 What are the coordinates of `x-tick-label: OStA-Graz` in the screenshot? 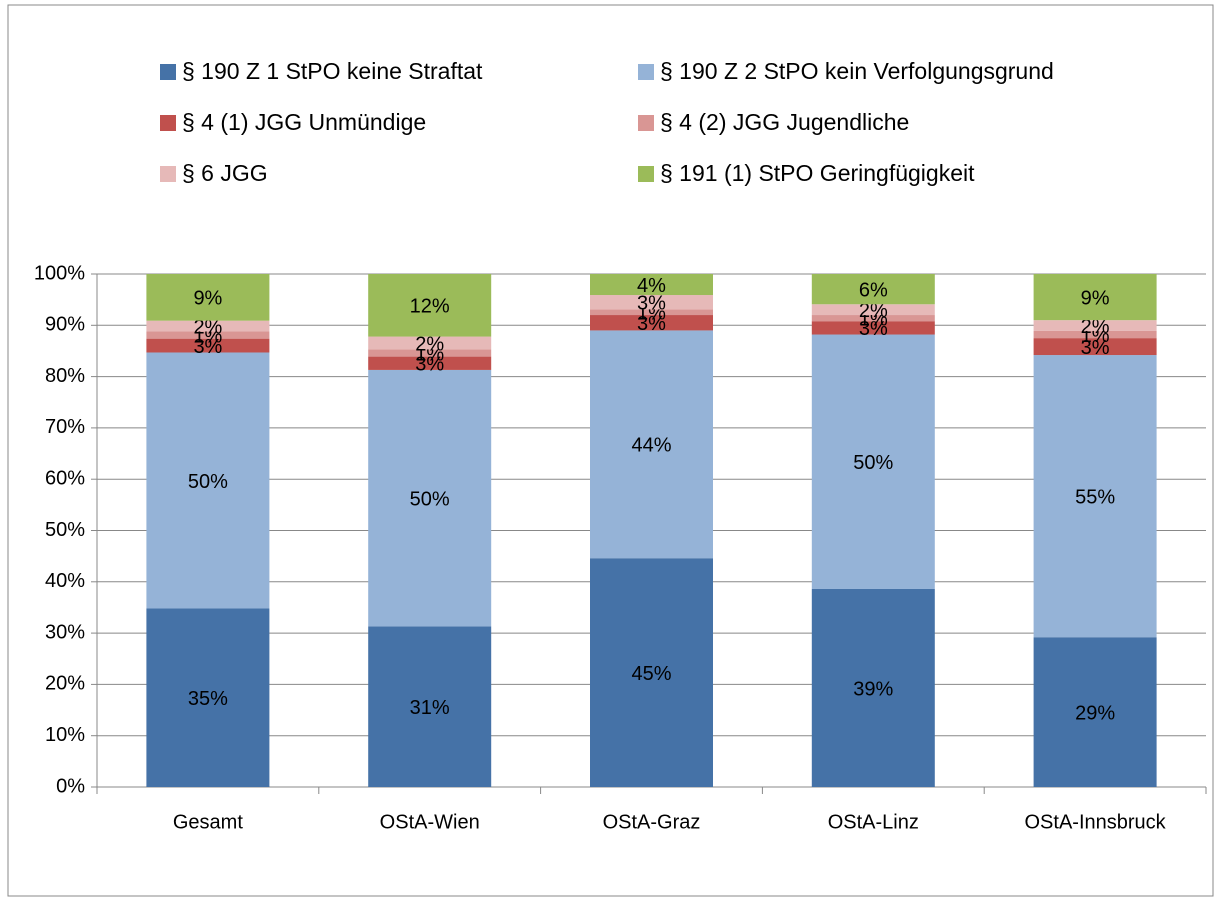 It's located at (652, 822).